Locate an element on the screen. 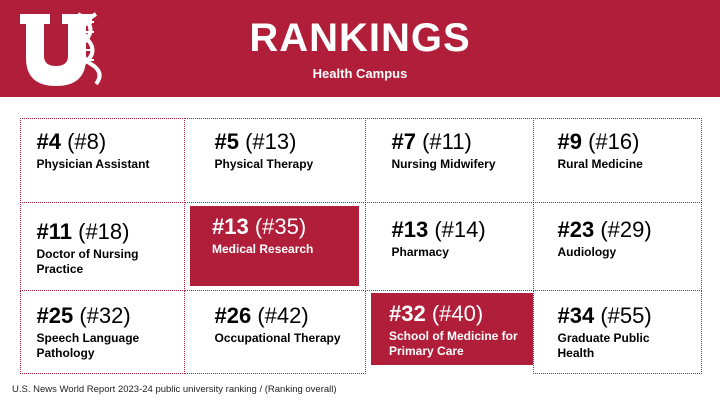 Image resolution: width=720 pixels, height=405 pixels. program-rank: #4 is located at coordinates (48, 141).